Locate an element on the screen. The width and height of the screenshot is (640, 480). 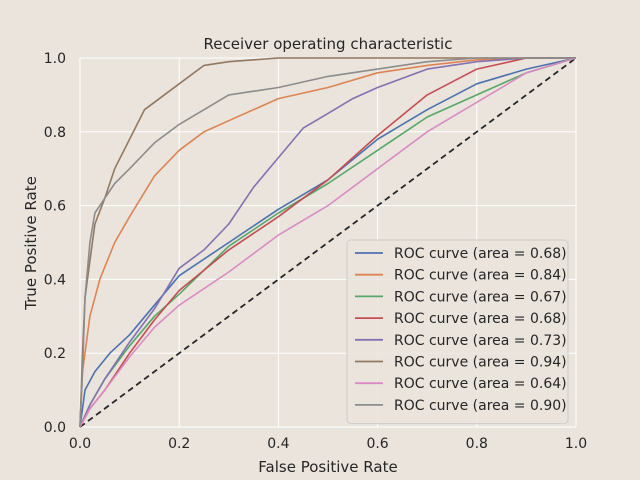
legend-entry-label: ROC curve (area = 0.67) is located at coordinates (480, 297).